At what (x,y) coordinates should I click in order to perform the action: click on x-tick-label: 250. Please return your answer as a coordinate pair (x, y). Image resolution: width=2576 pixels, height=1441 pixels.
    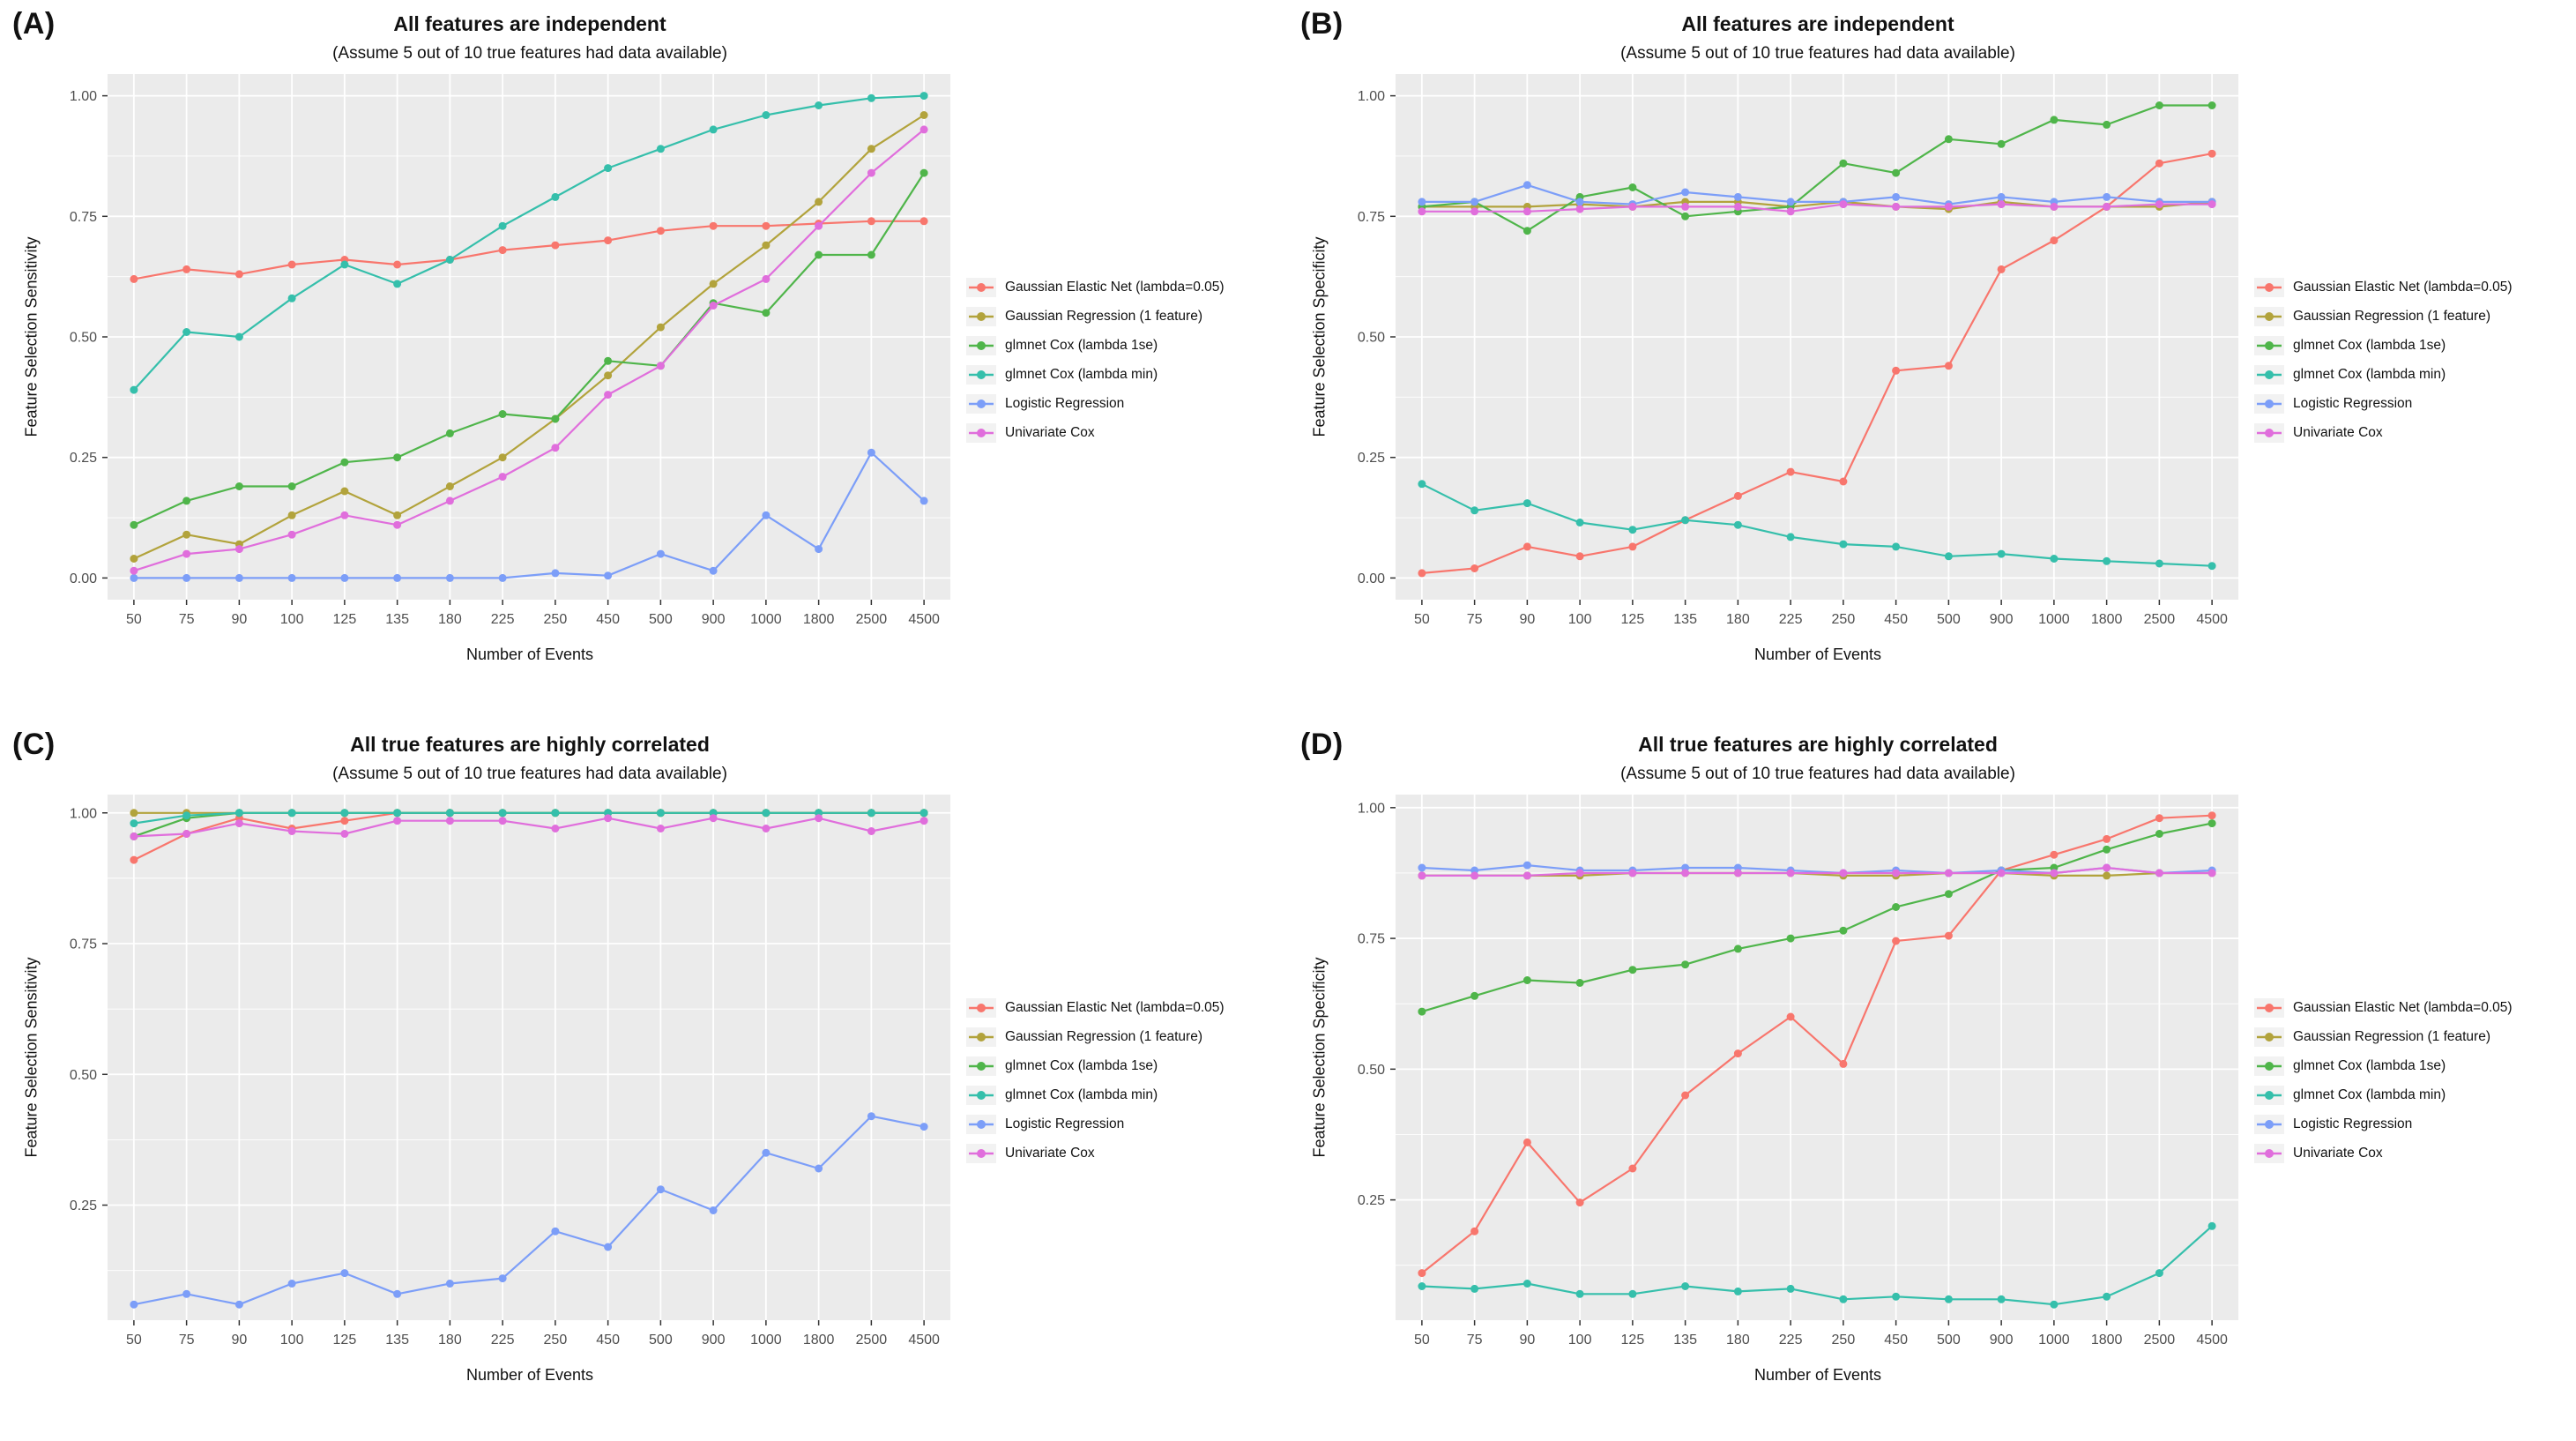
    Looking at the image, I should click on (556, 619).